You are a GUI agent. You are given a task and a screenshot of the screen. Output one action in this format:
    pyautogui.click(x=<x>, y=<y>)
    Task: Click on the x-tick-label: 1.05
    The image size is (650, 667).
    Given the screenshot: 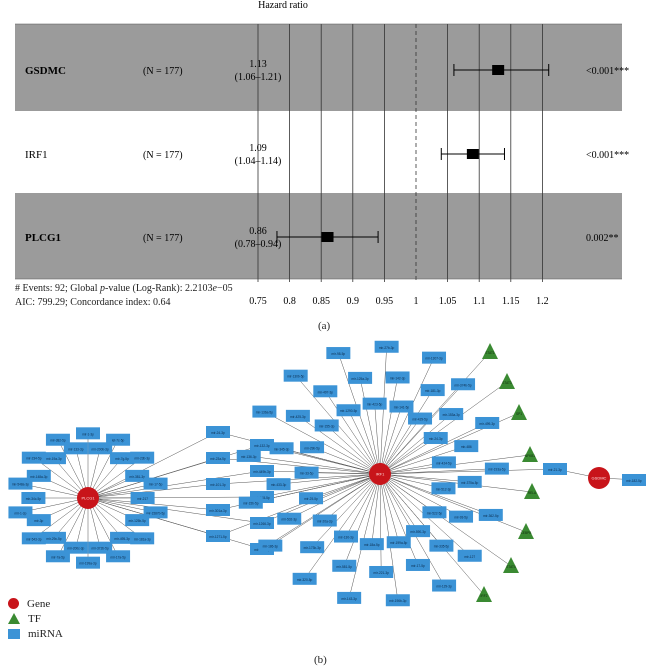 What is the action you would take?
    pyautogui.click(x=448, y=301)
    